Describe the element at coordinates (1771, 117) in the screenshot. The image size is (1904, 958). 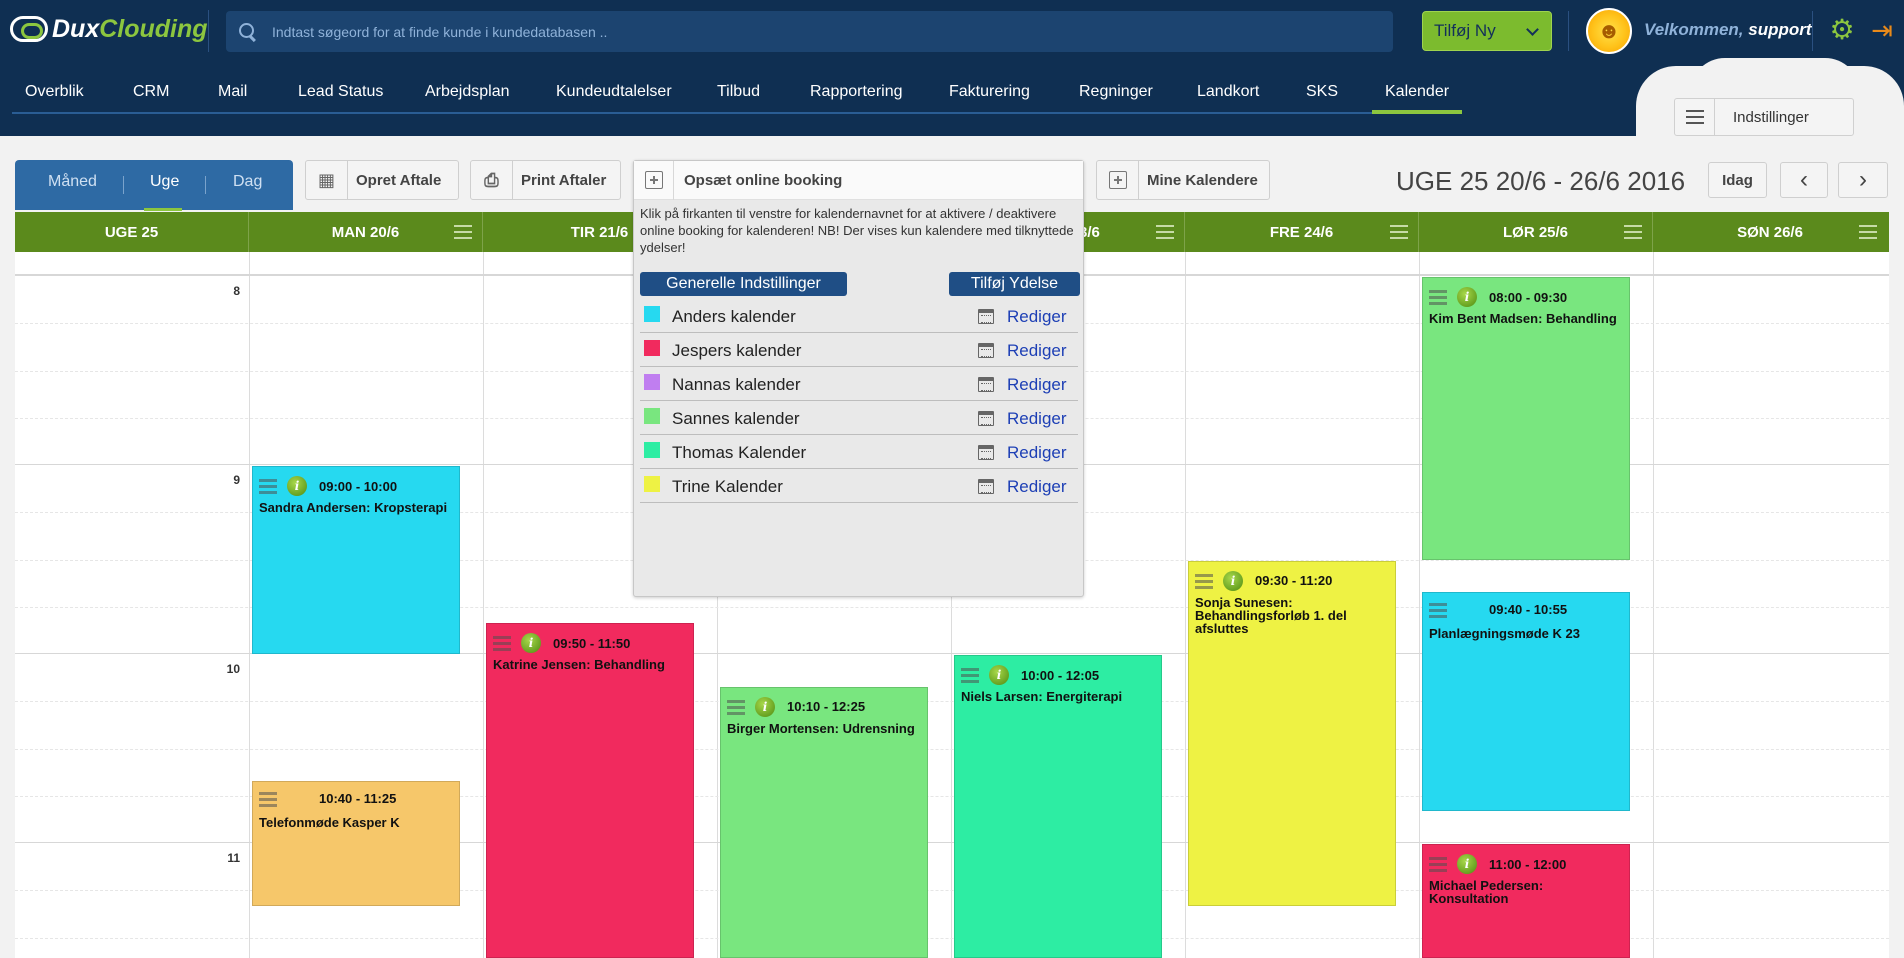
I see `settings-label: Indstillinger` at that location.